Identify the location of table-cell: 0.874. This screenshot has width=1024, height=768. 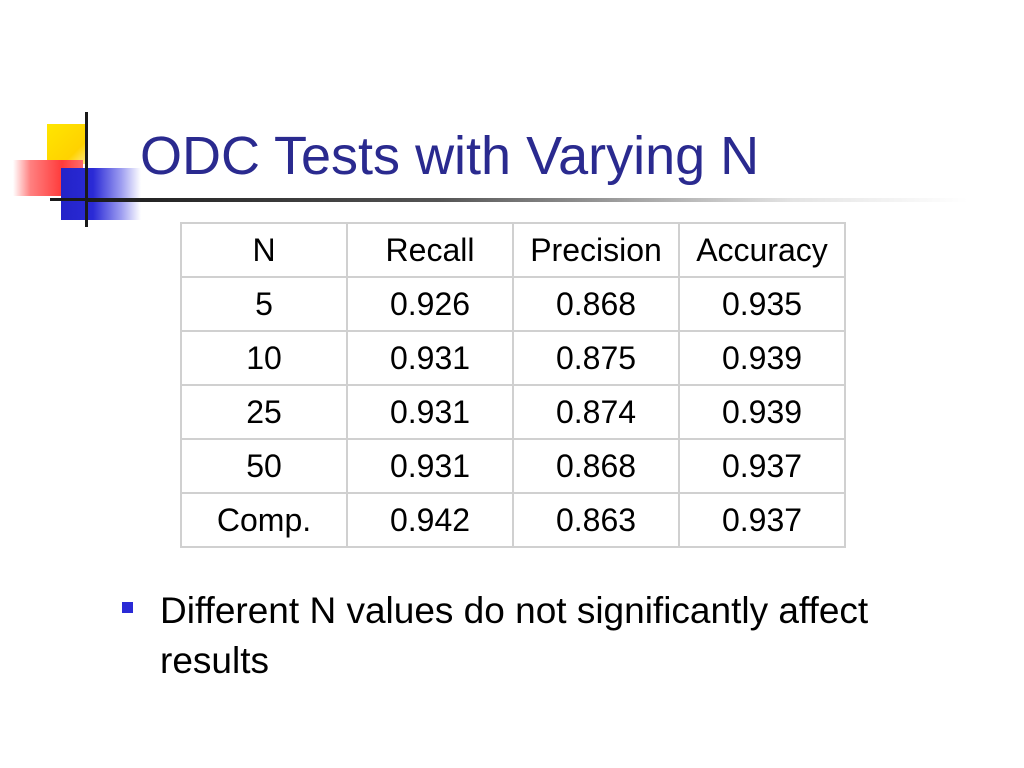
(596, 412).